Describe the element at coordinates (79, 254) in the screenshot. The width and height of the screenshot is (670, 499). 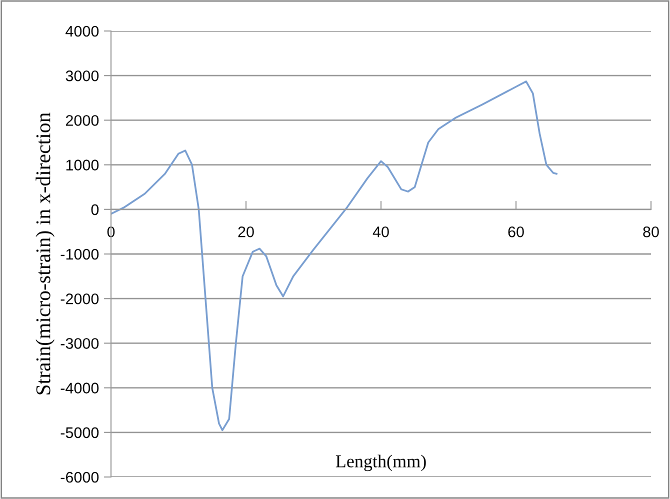
I see `y-tick-label: -1000` at that location.